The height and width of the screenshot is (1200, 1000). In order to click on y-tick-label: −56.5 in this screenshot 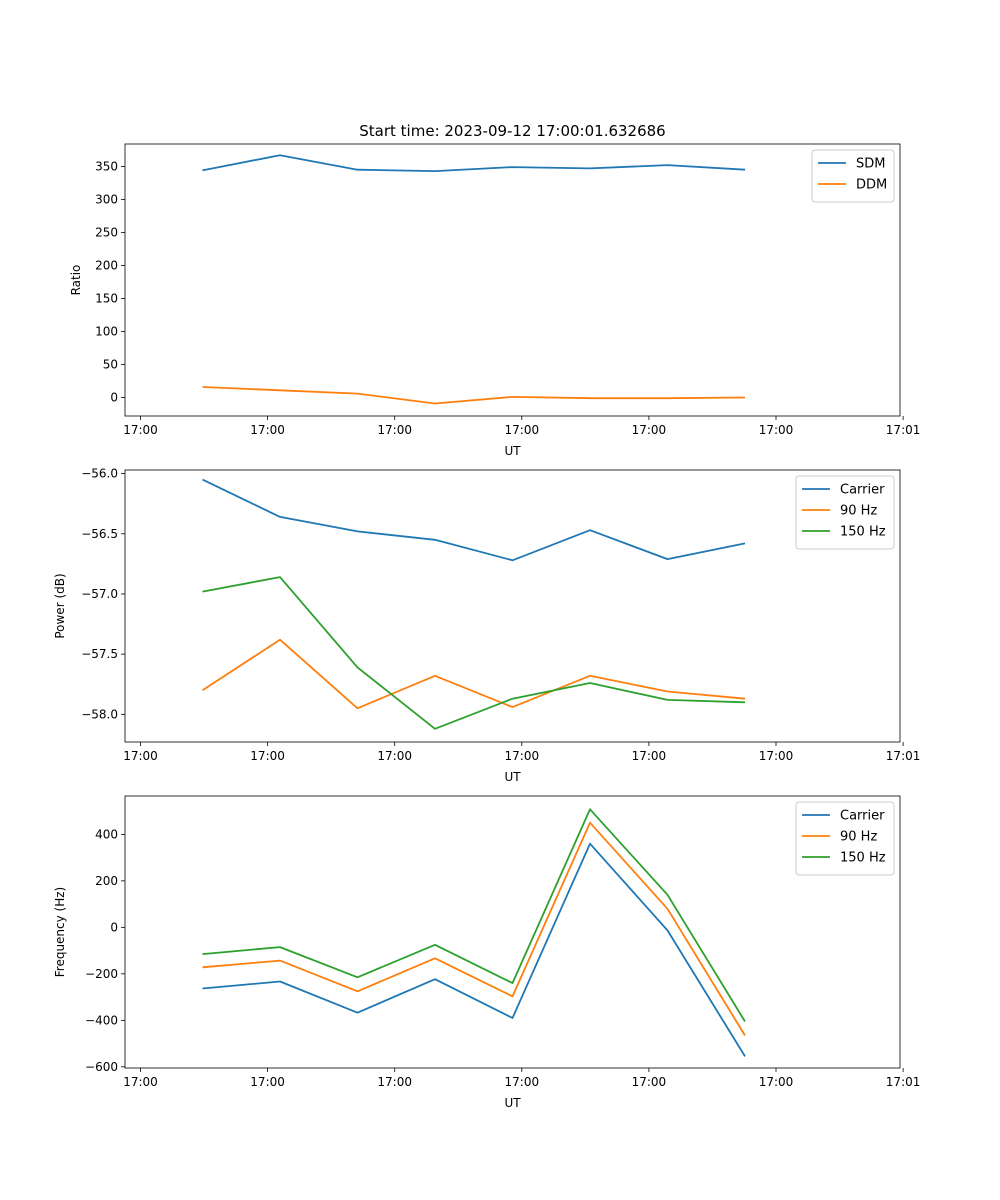, I will do `click(99, 534)`.